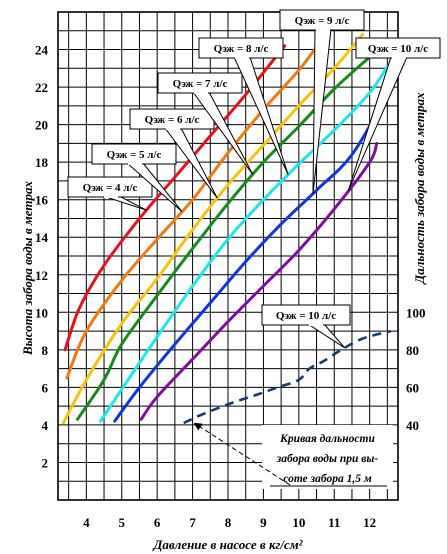 This screenshot has width=447, height=554. What do you see at coordinates (412, 350) in the screenshot?
I see `y-right-tick-label: 80` at bounding box center [412, 350].